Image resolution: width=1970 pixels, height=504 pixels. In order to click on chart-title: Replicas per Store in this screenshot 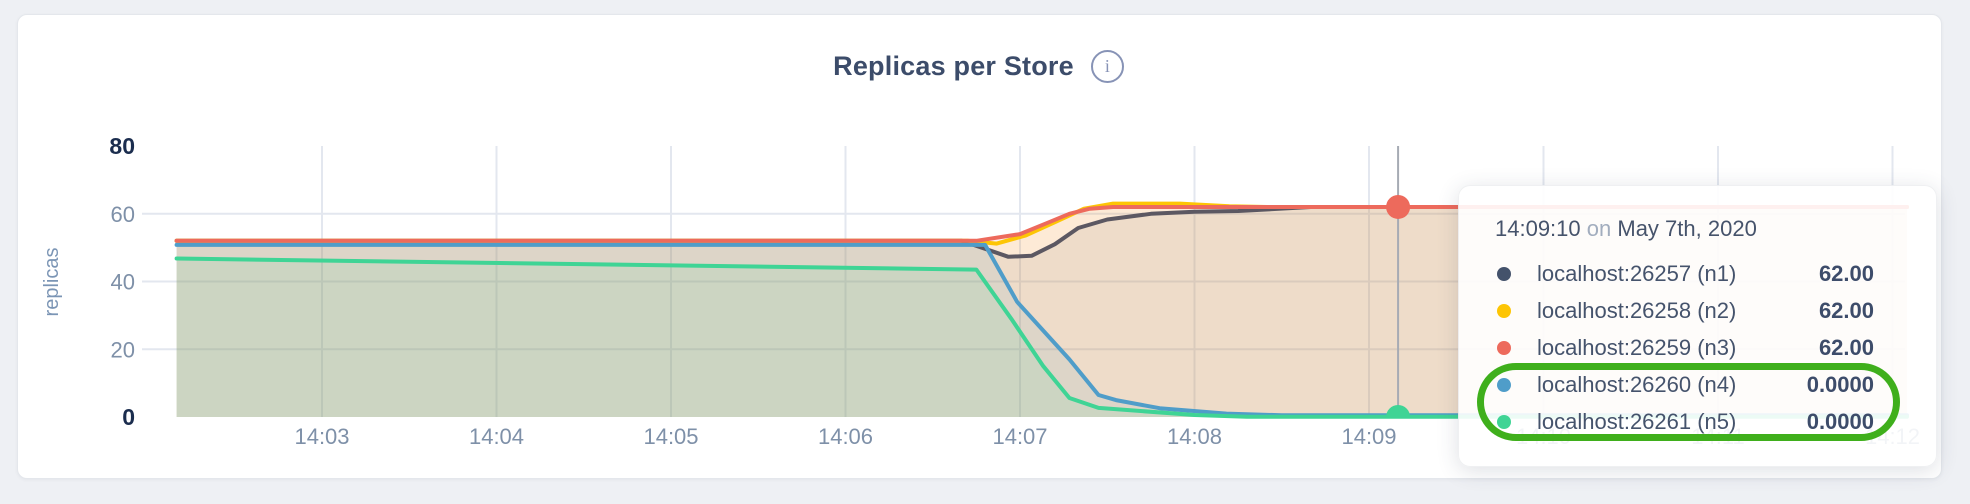, I will do `click(953, 66)`.